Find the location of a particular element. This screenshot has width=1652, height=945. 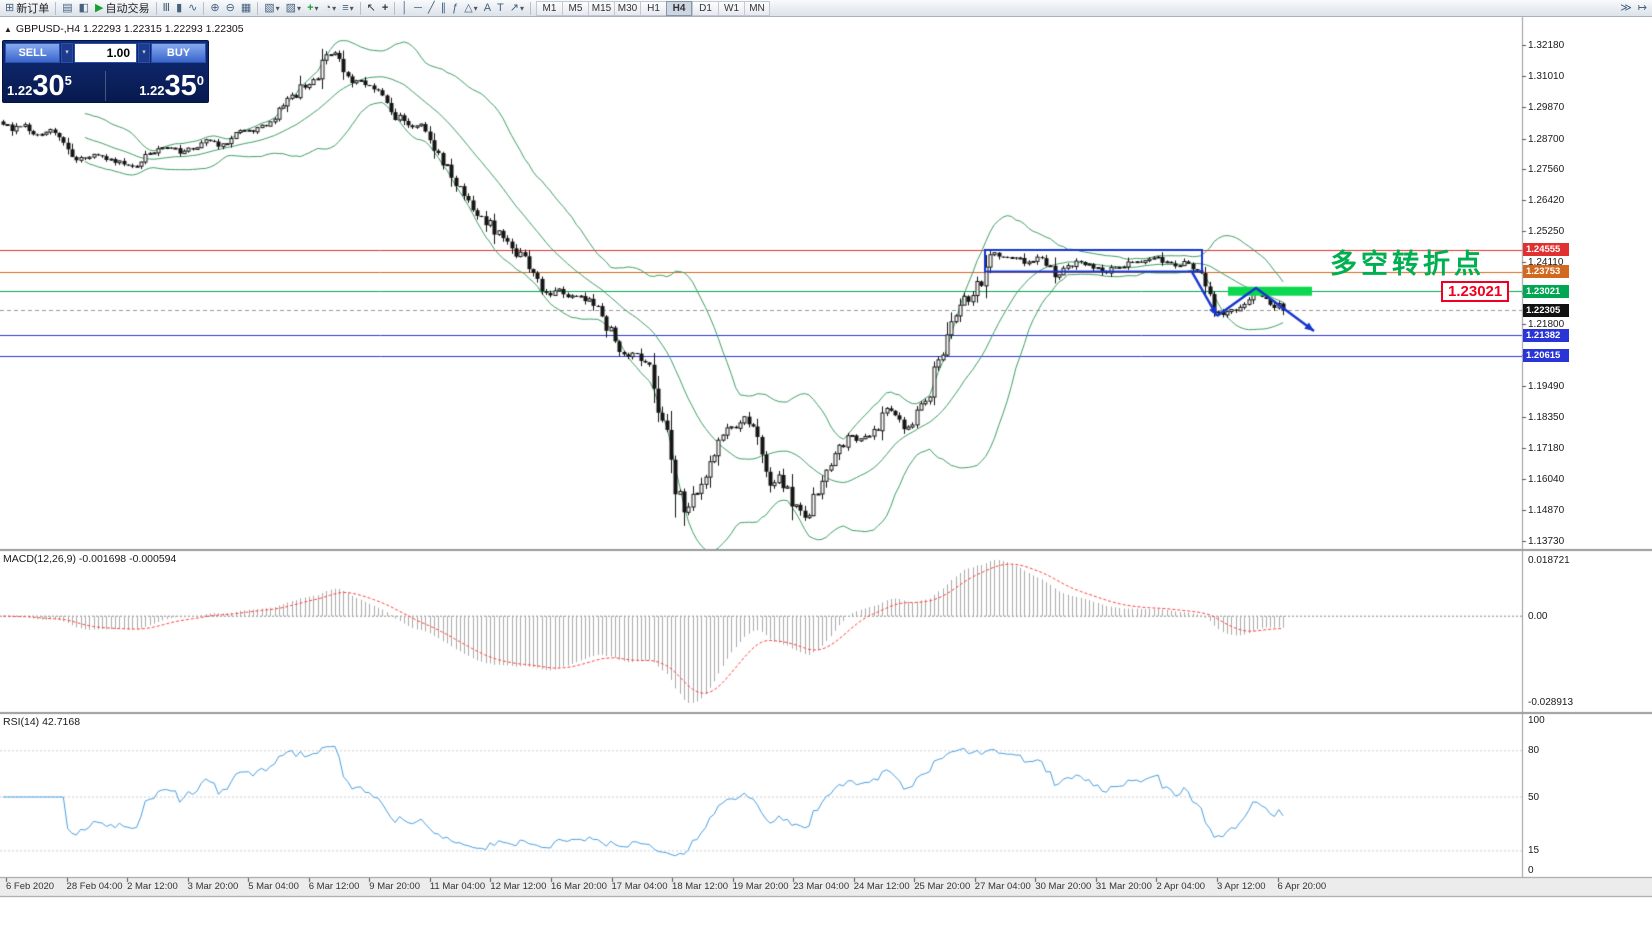

shapes-button: △ ▾ is located at coordinates (470, 8).